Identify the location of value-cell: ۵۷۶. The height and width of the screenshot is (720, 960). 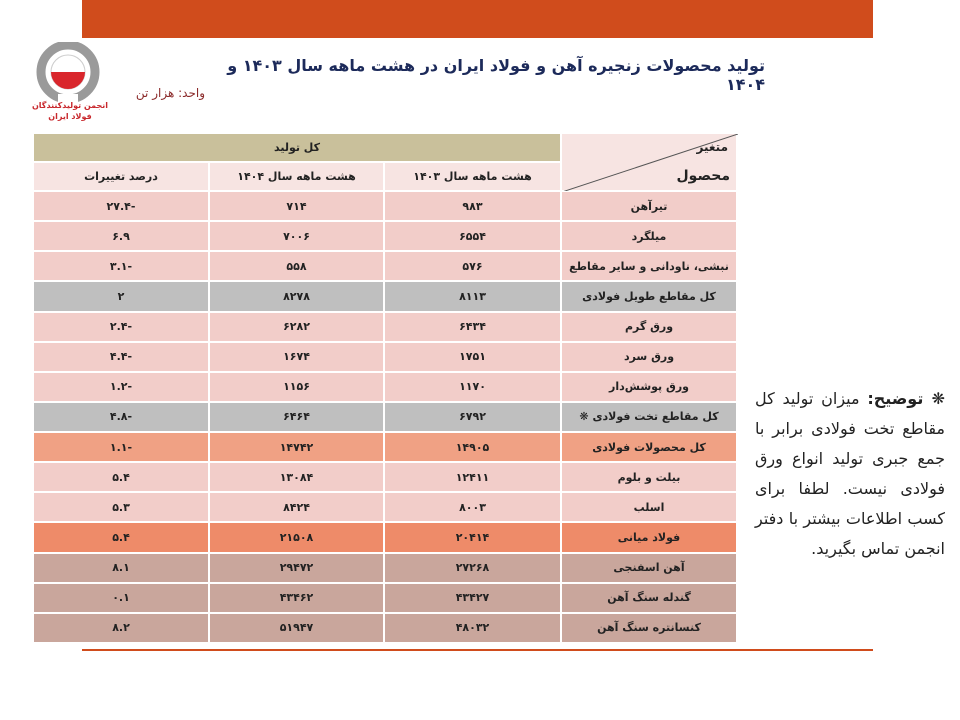
(472, 266).